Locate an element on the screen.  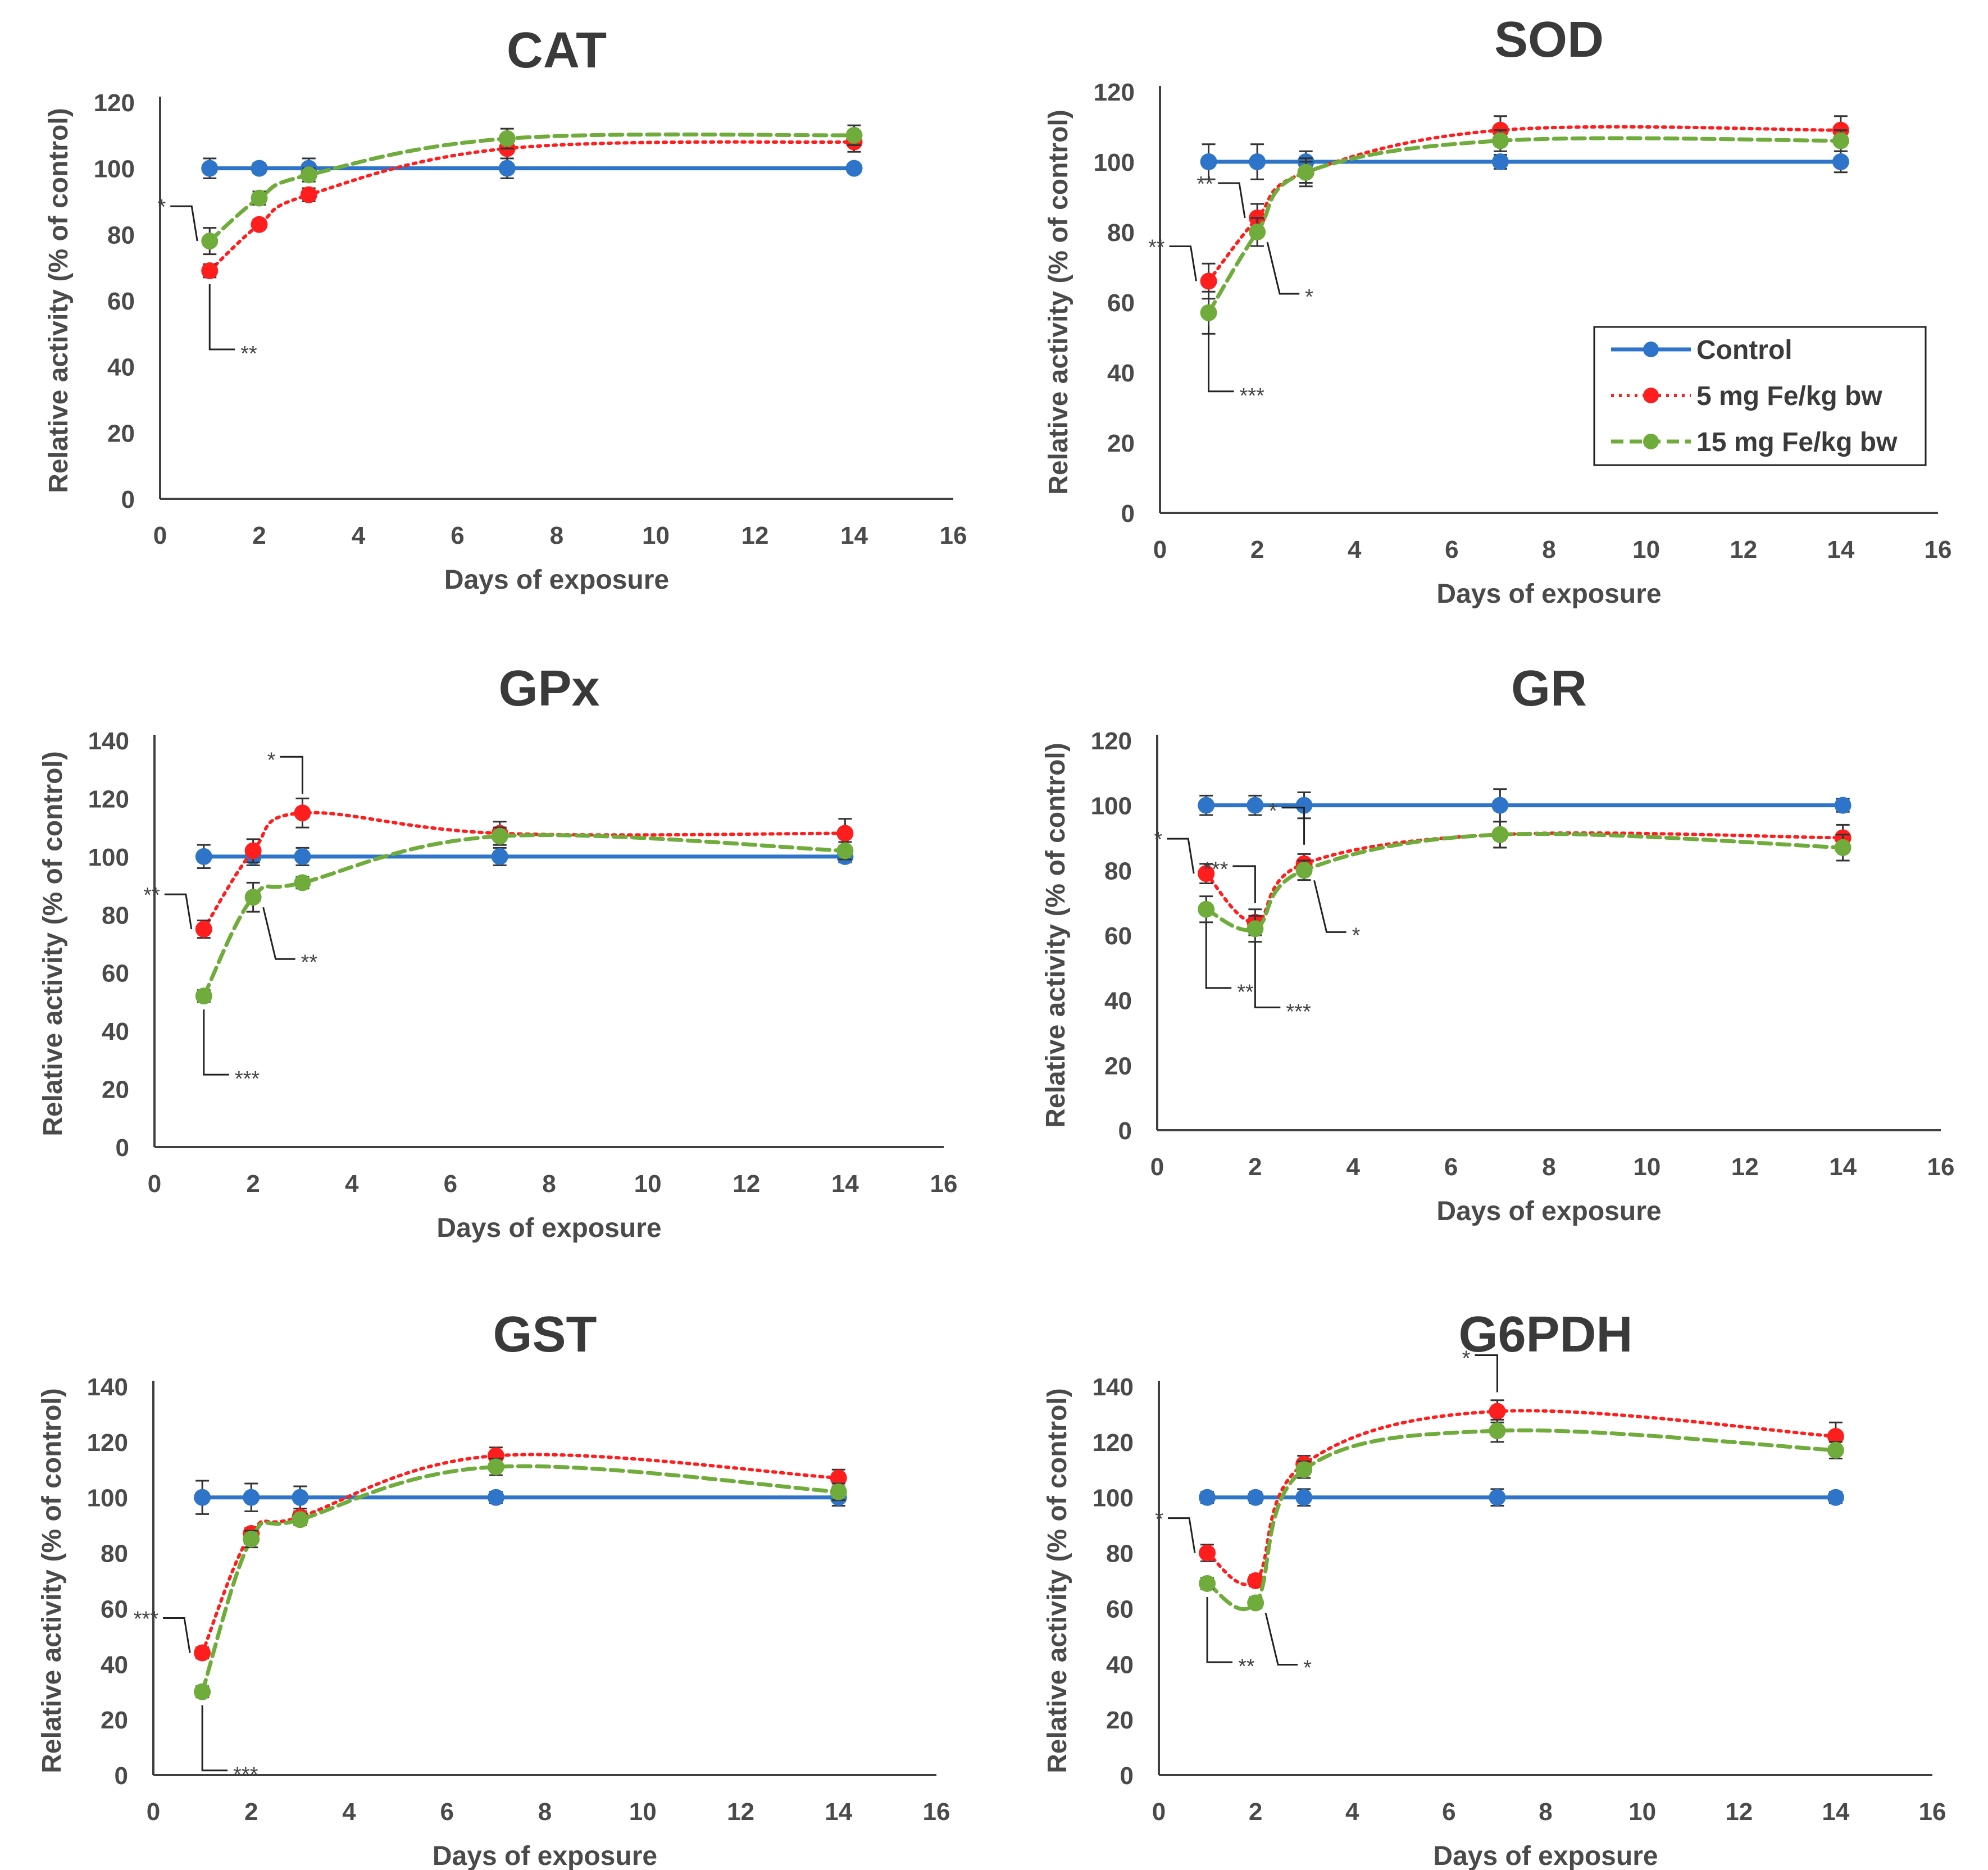
legend-label: 15 mg Fe/kg bw is located at coordinates (1797, 442).